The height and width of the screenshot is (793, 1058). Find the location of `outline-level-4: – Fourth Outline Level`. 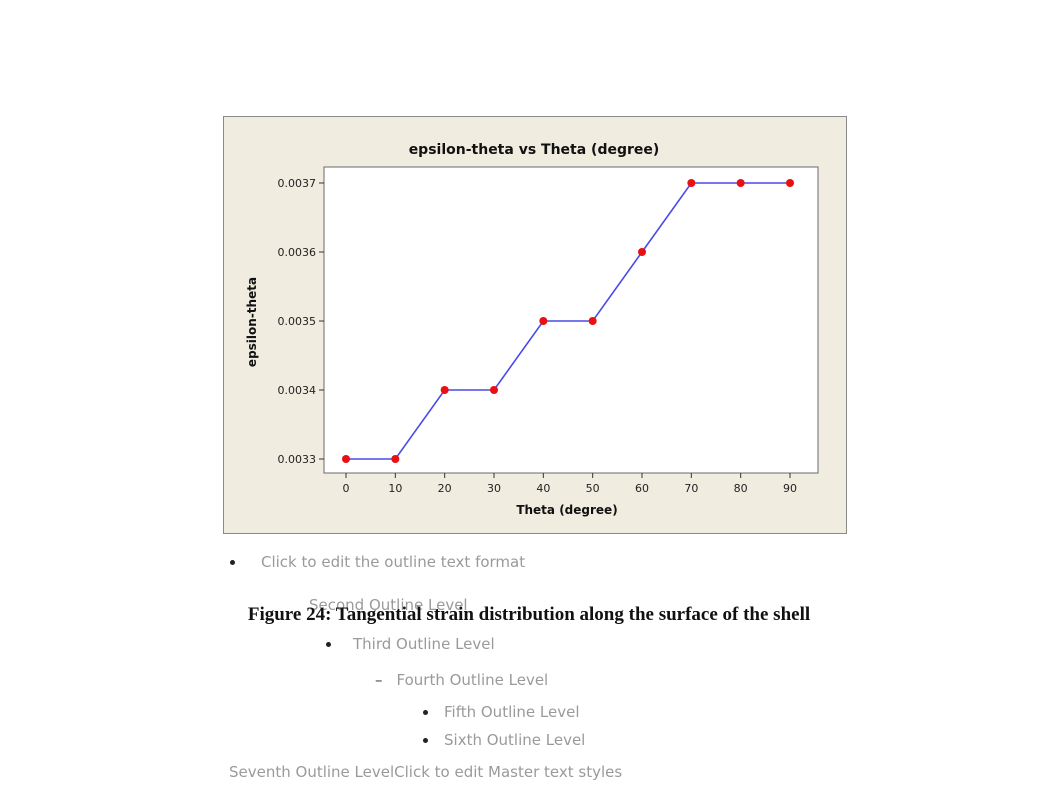

outline-level-4: – Fourth Outline Level is located at coordinates (461, 680).